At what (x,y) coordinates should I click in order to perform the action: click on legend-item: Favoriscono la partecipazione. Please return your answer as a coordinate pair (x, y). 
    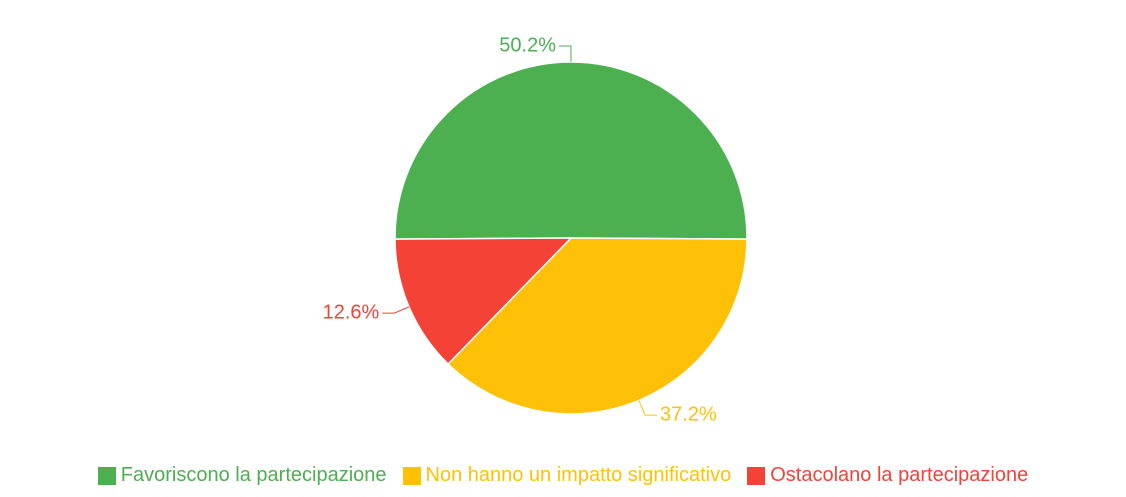
    Looking at the image, I should click on (242, 475).